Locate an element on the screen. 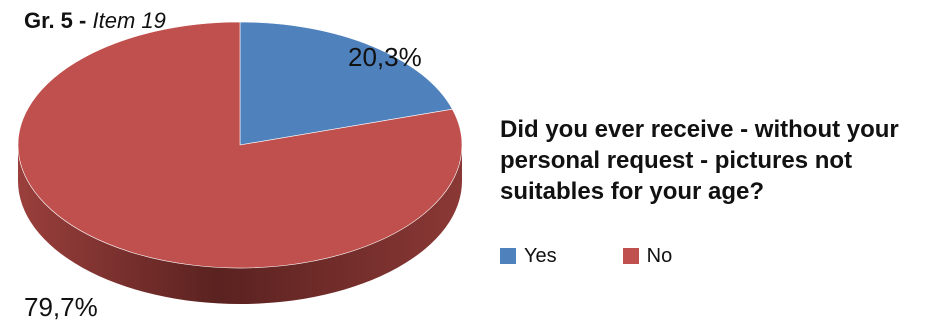 This screenshot has width=943, height=329. legend-item-yes: Yes is located at coordinates (528, 256).